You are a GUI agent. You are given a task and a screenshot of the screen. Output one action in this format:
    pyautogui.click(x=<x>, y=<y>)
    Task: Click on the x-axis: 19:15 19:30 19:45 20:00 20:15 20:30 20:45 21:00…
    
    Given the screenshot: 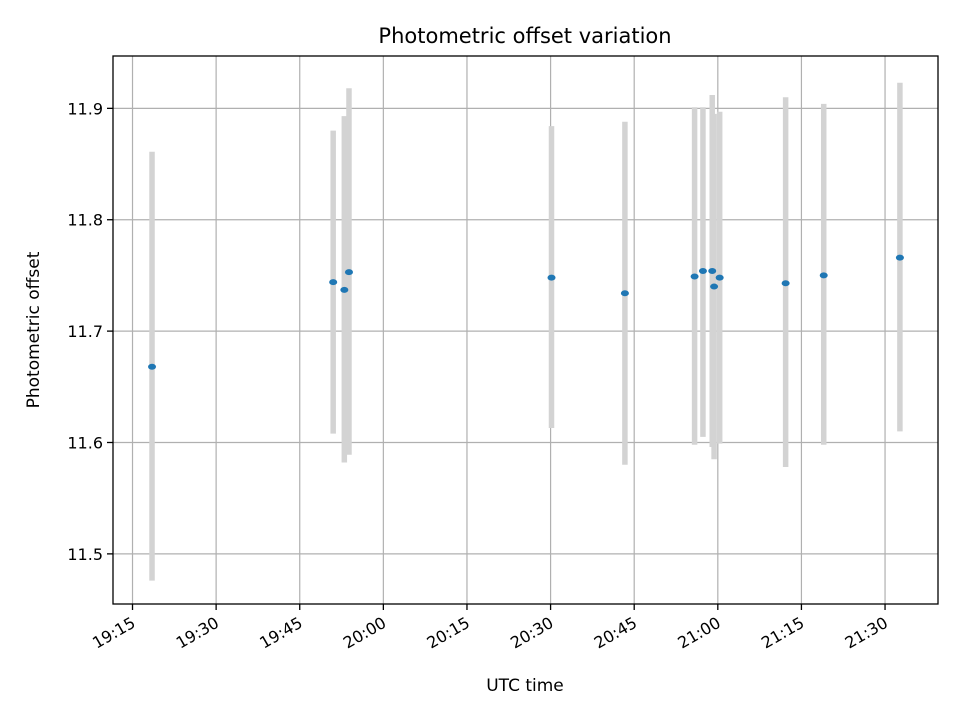 What is the action you would take?
    pyautogui.click(x=490, y=628)
    